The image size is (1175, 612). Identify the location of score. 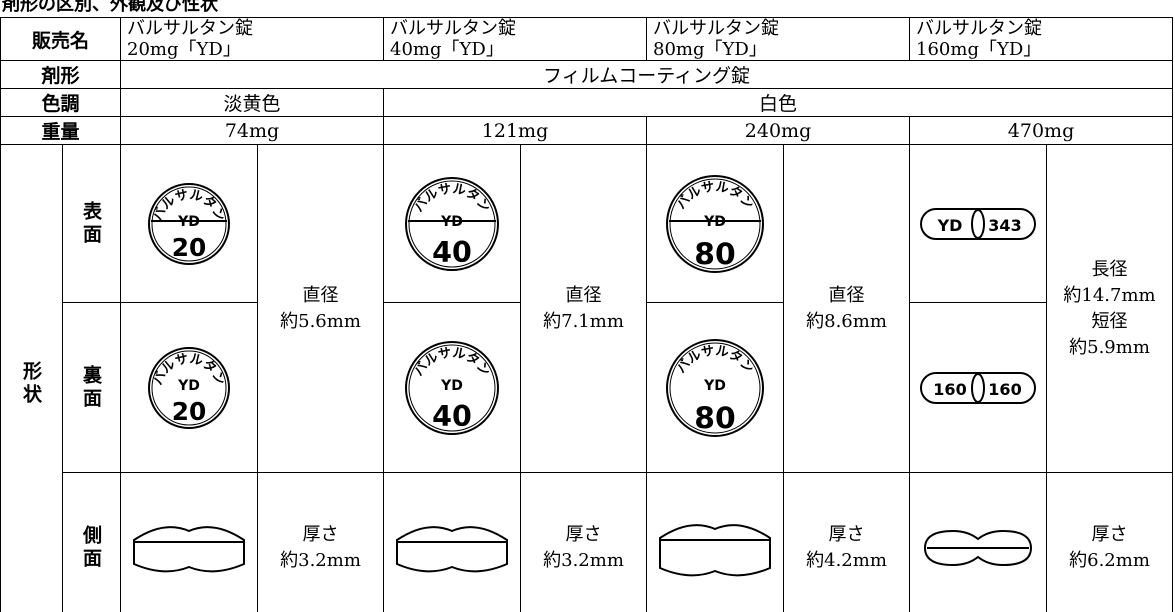
(978, 387).